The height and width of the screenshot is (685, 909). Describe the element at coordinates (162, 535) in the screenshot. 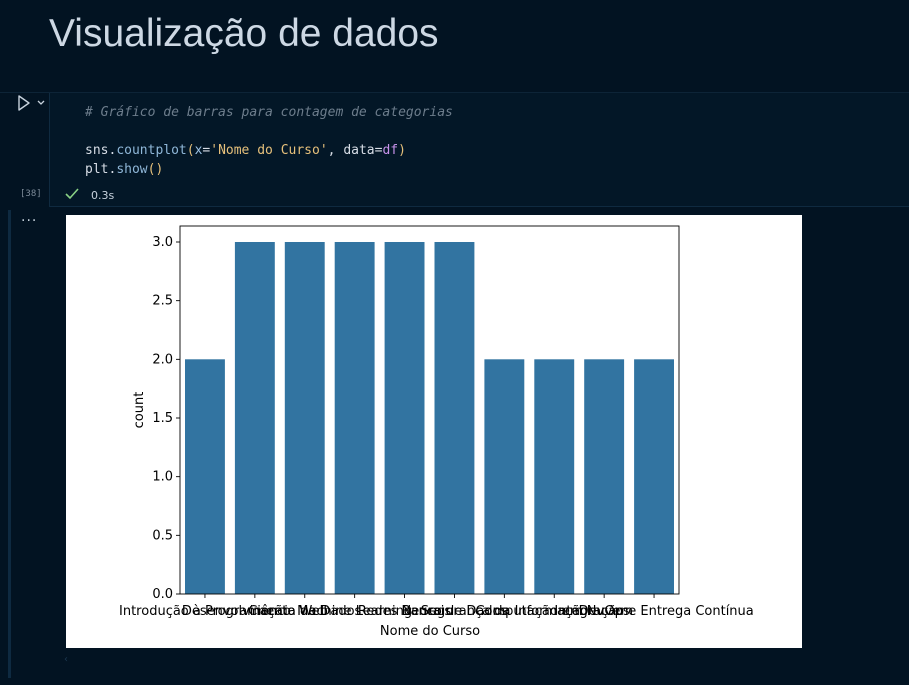

I see `y-tick-label: 0.5` at that location.